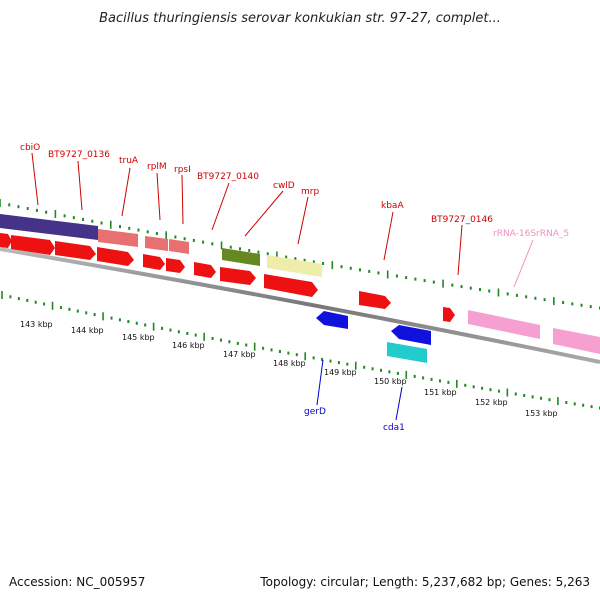  What do you see at coordinates (138, 337) in the screenshot?
I see `kbp-label: 145 kbp` at bounding box center [138, 337].